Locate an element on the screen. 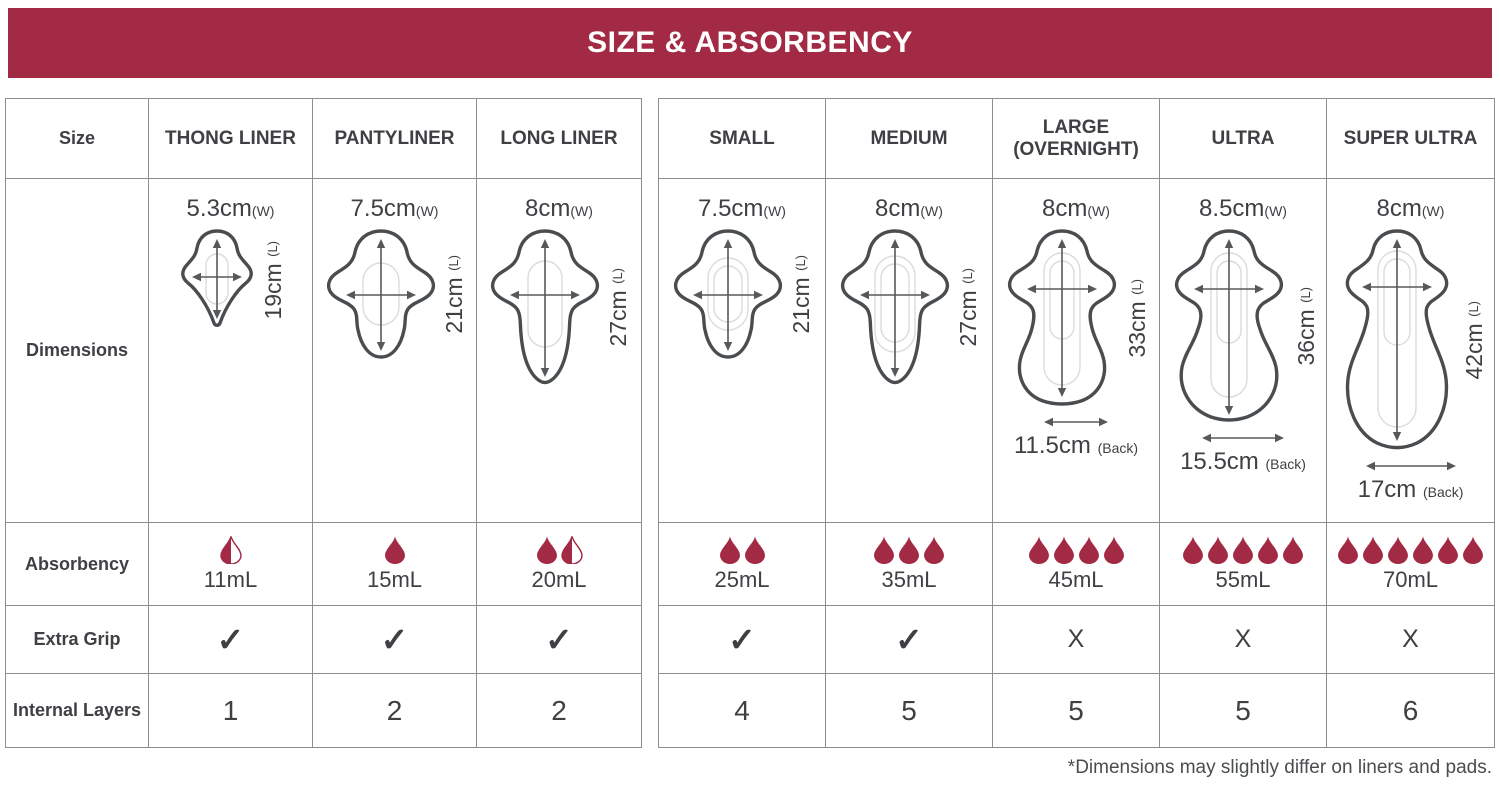 This screenshot has height=785, width=1500. dimensions-cell-large-overnight: 8cm(W) 33cm (L) 11.5cm (Back) is located at coordinates (1076, 351).